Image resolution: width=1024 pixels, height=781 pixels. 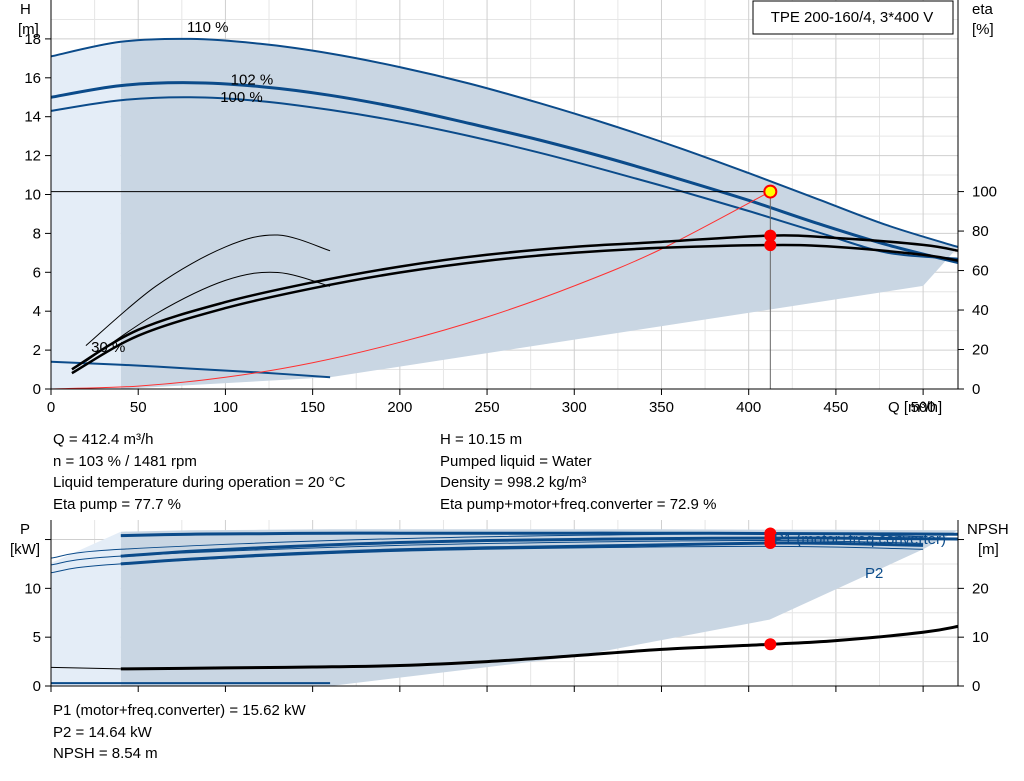 What do you see at coordinates (399, 407) in the screenshot?
I see `x-tick-label: 200` at bounding box center [399, 407].